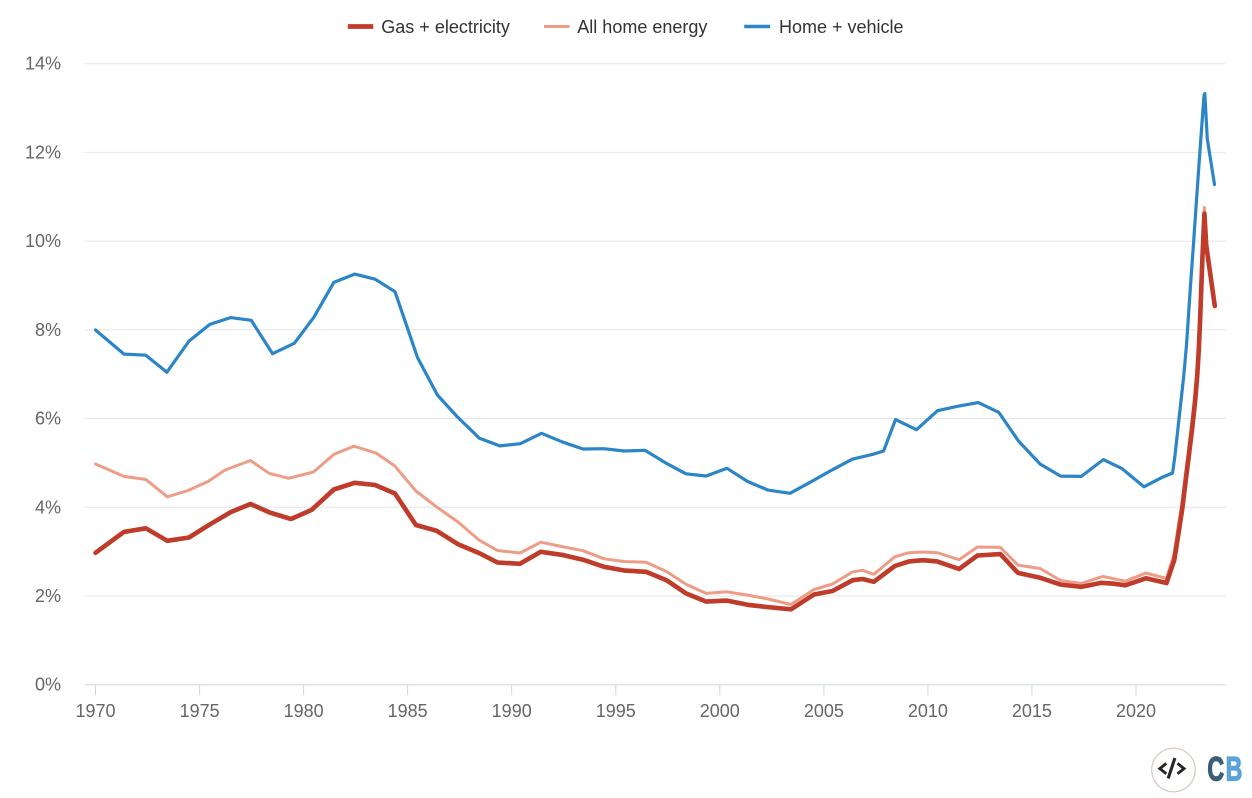  I want to click on svg-text: 1990, so click(512, 711).